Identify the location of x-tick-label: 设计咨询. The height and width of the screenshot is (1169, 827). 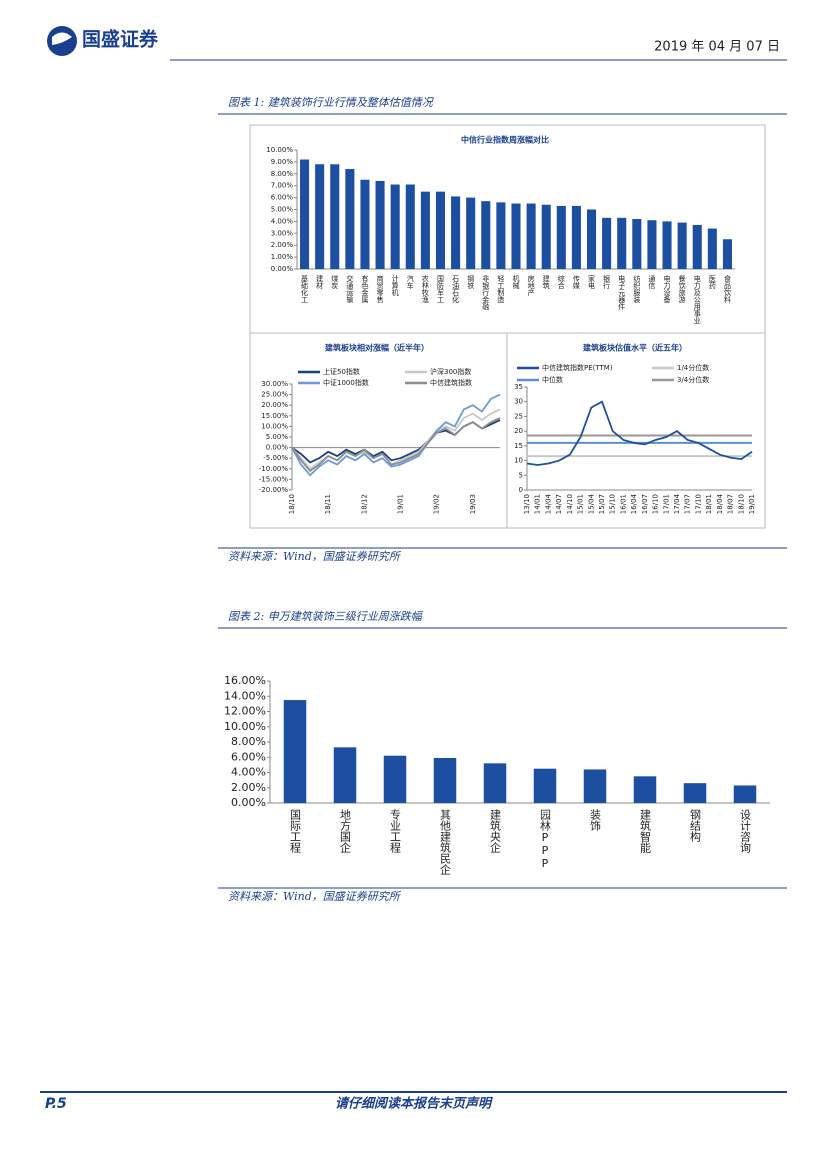
(745, 831).